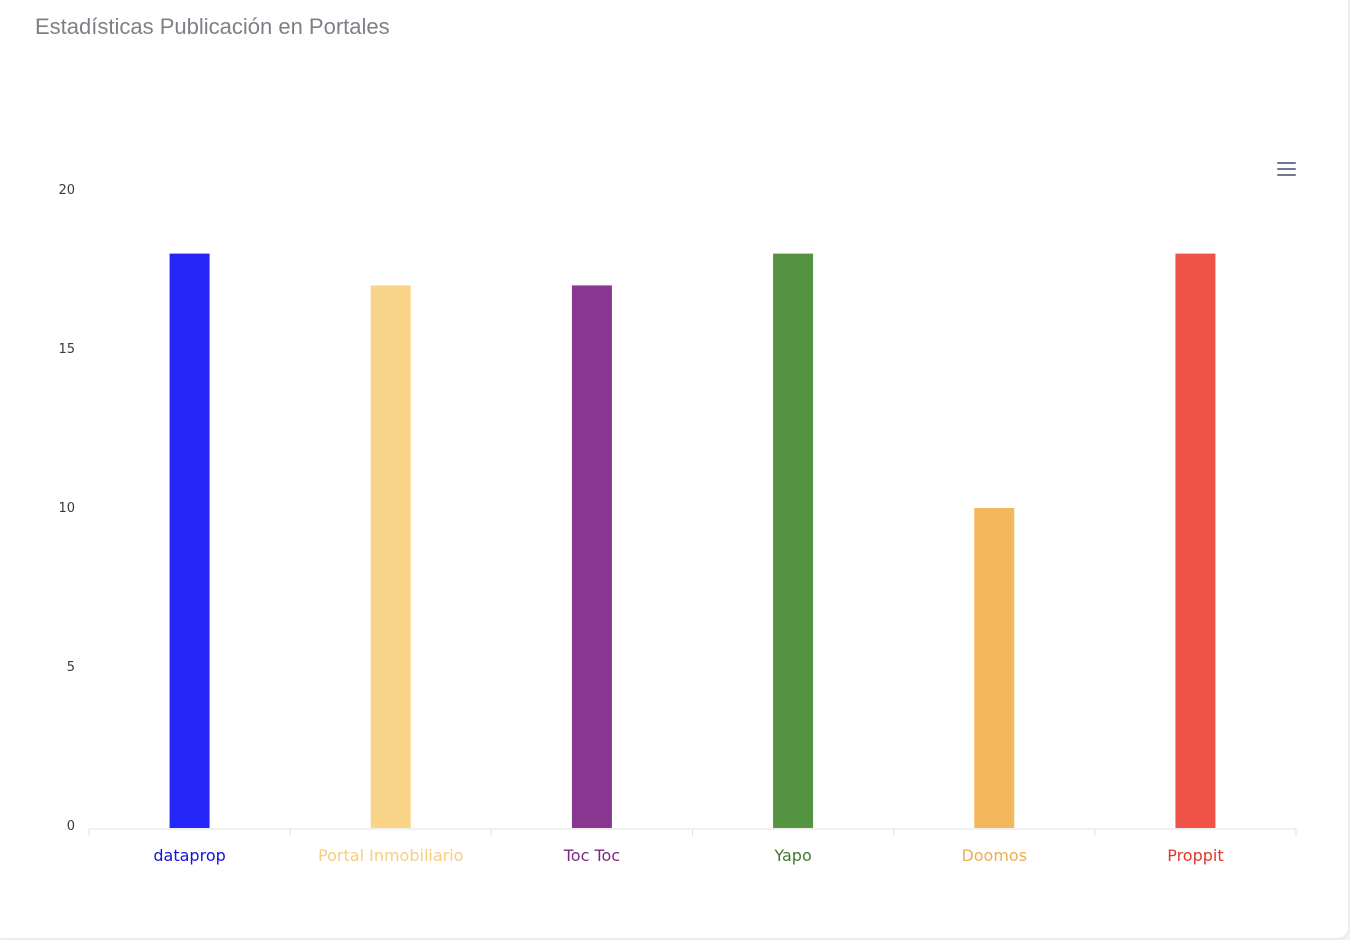  I want to click on chart-title: Estadísticas Publicación en Portales, so click(212, 26).